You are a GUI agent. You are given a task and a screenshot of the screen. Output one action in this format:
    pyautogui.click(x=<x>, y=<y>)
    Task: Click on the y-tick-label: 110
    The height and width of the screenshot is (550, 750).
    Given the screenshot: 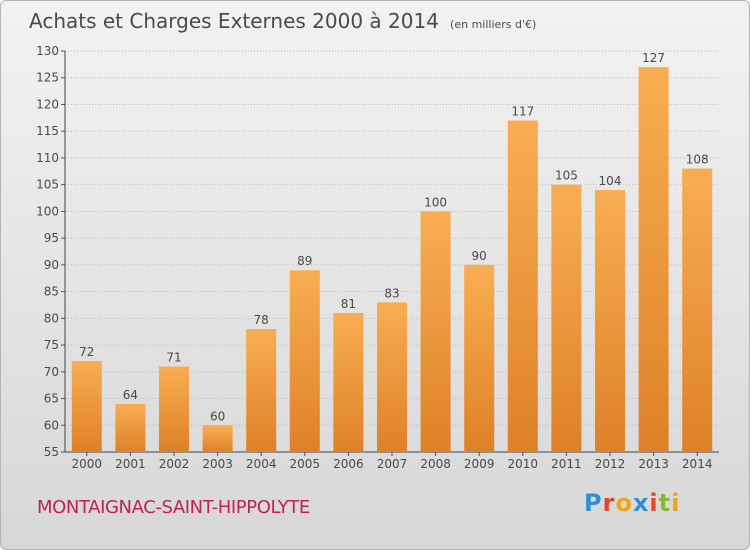 What is the action you would take?
    pyautogui.click(x=47, y=158)
    